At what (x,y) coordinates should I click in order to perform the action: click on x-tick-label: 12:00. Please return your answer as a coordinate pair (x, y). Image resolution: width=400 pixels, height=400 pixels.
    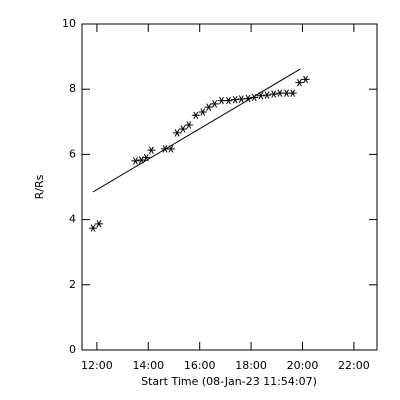
    Looking at the image, I should click on (97, 365).